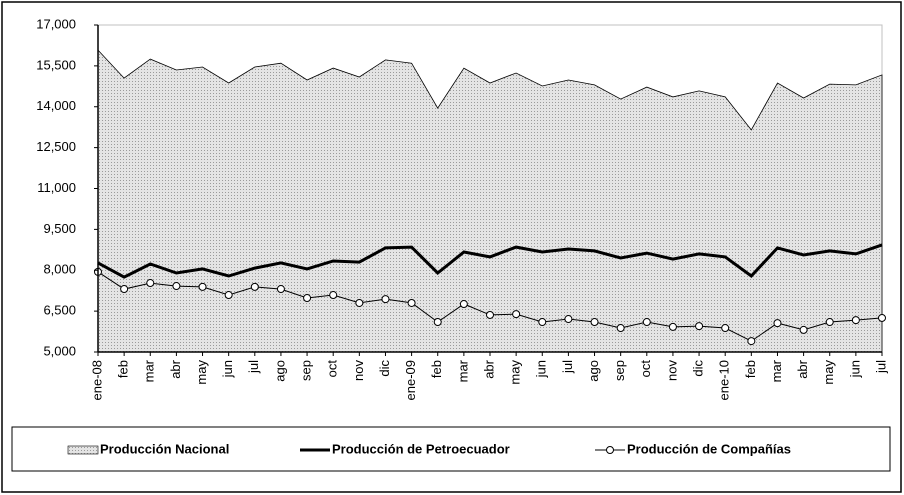 The width and height of the screenshot is (904, 495). I want to click on legend-label: Producción Nacional, so click(164, 448).